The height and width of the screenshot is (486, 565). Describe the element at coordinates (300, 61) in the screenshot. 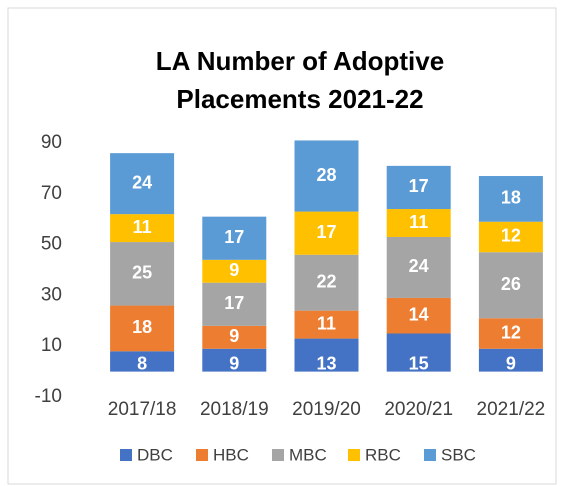

I see `chart-title-line: LA Number of Adoptive` at that location.